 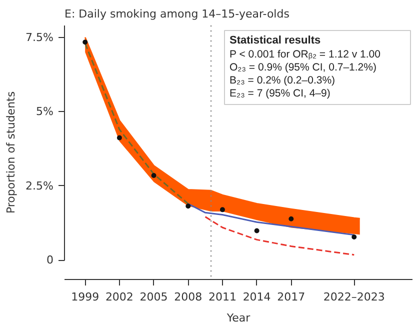 I want to click on x-axis-title: Year, so click(x=238, y=318).